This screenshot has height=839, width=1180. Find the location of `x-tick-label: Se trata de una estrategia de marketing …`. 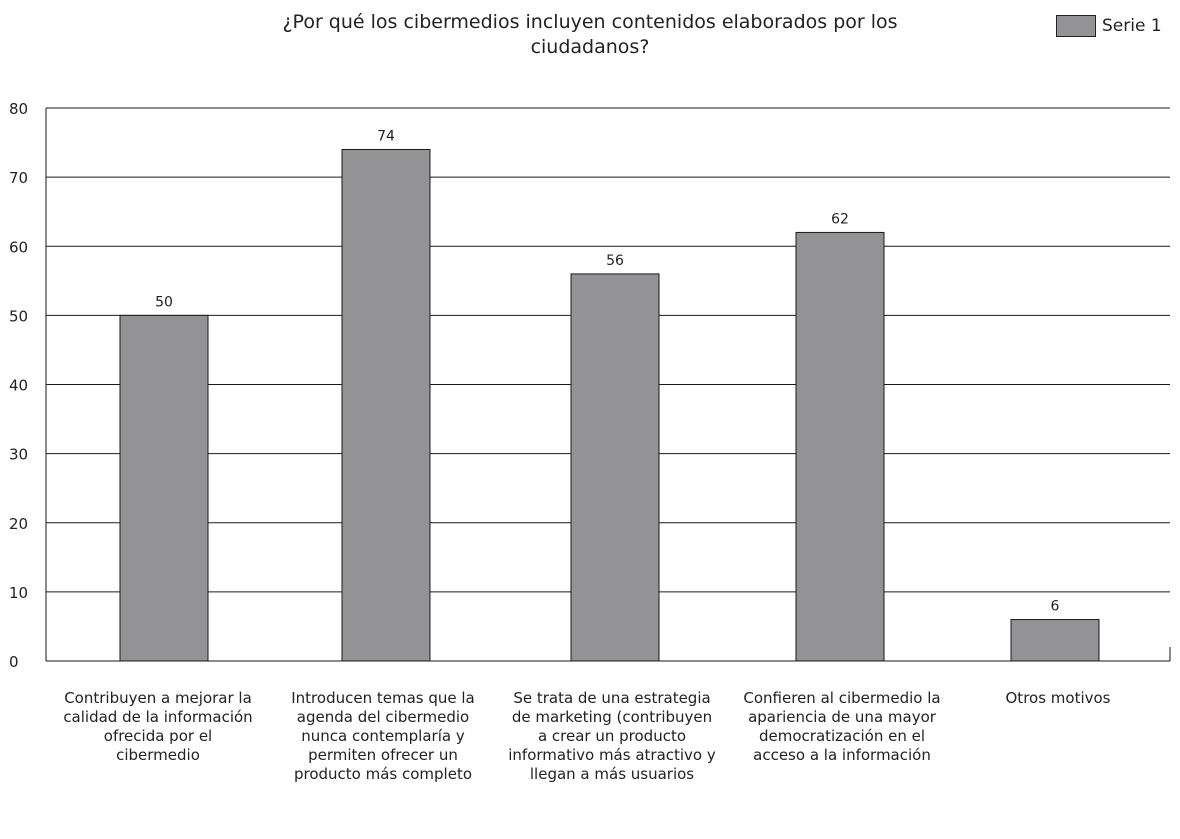

x-tick-label: Se trata de una estrategia de marketing … is located at coordinates (612, 736).